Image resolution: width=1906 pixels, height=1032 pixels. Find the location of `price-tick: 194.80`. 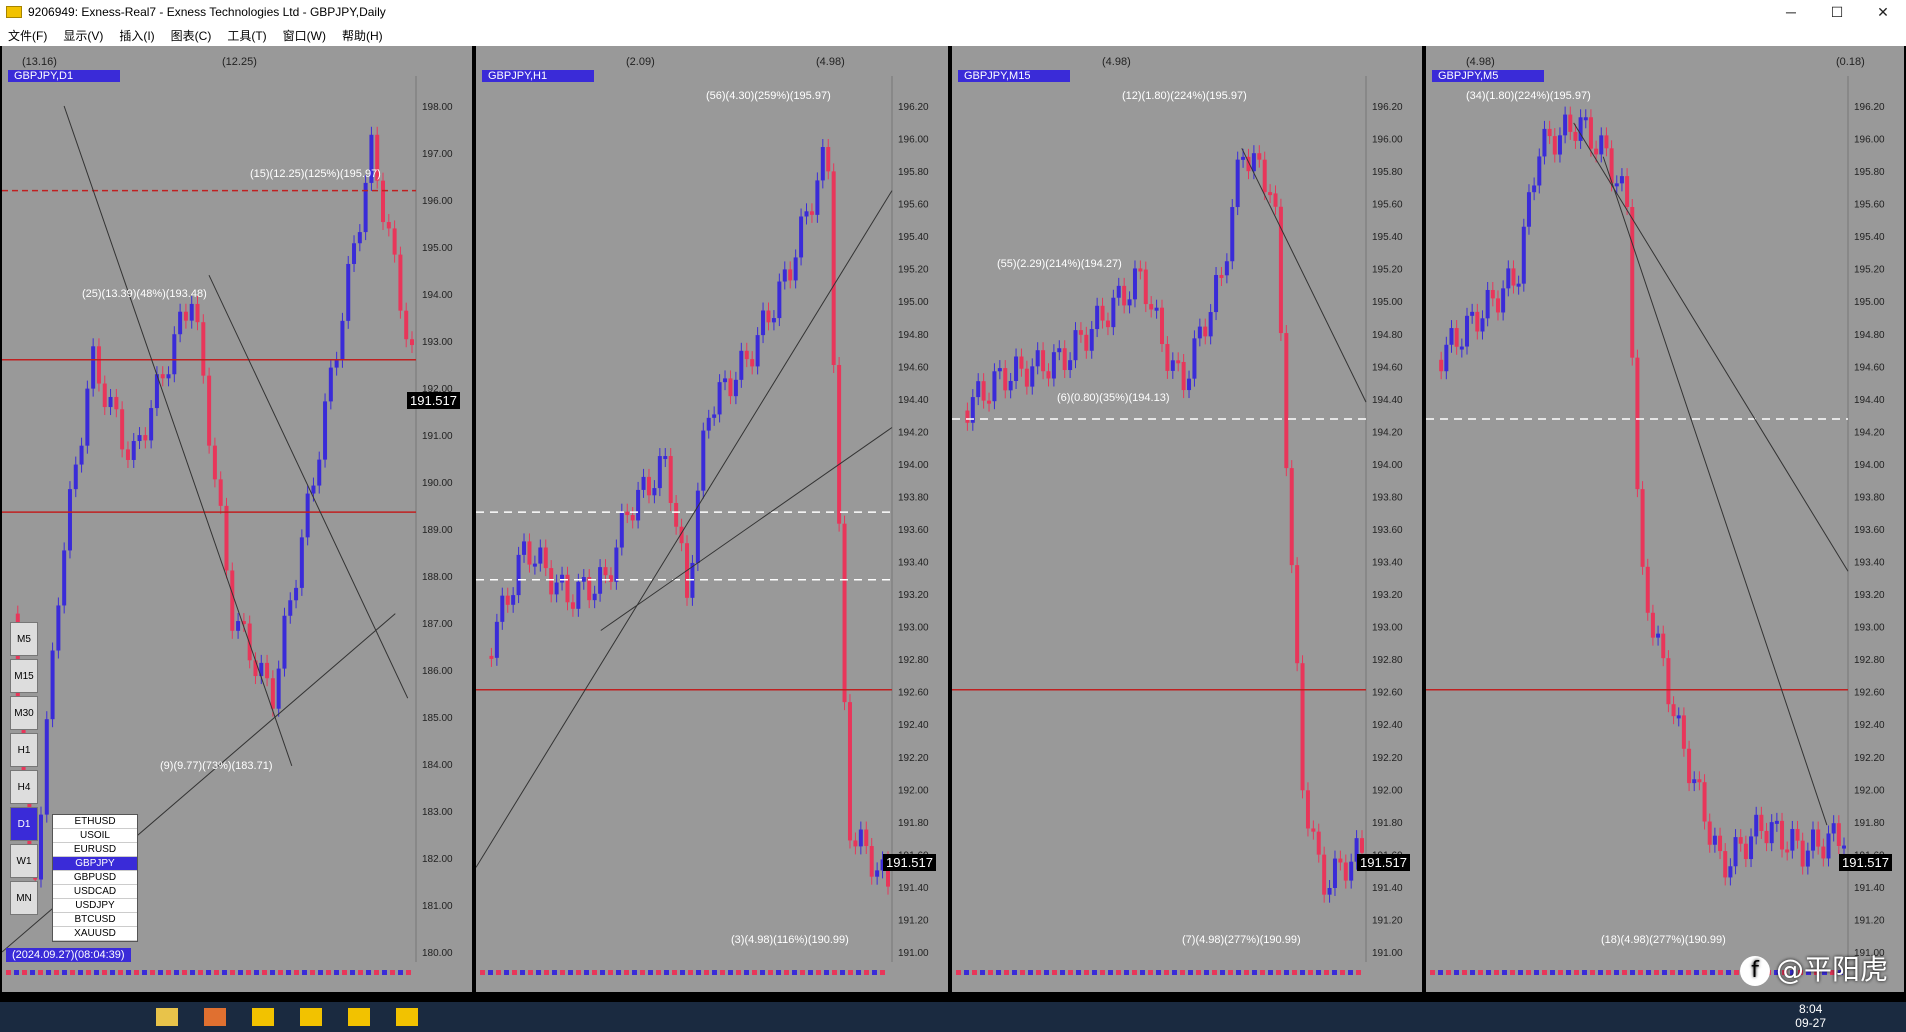

price-tick: 194.80 is located at coordinates (1387, 335).